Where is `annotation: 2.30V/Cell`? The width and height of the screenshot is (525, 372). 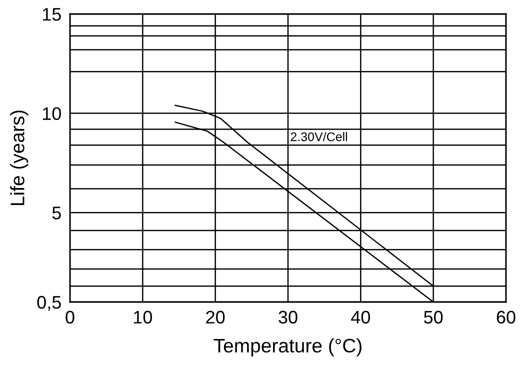
annotation: 2.30V/Cell is located at coordinates (319, 137).